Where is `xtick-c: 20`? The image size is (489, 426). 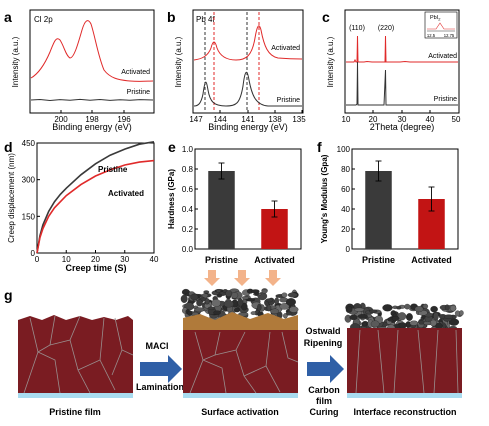 xtick-c: 20 is located at coordinates (373, 119).